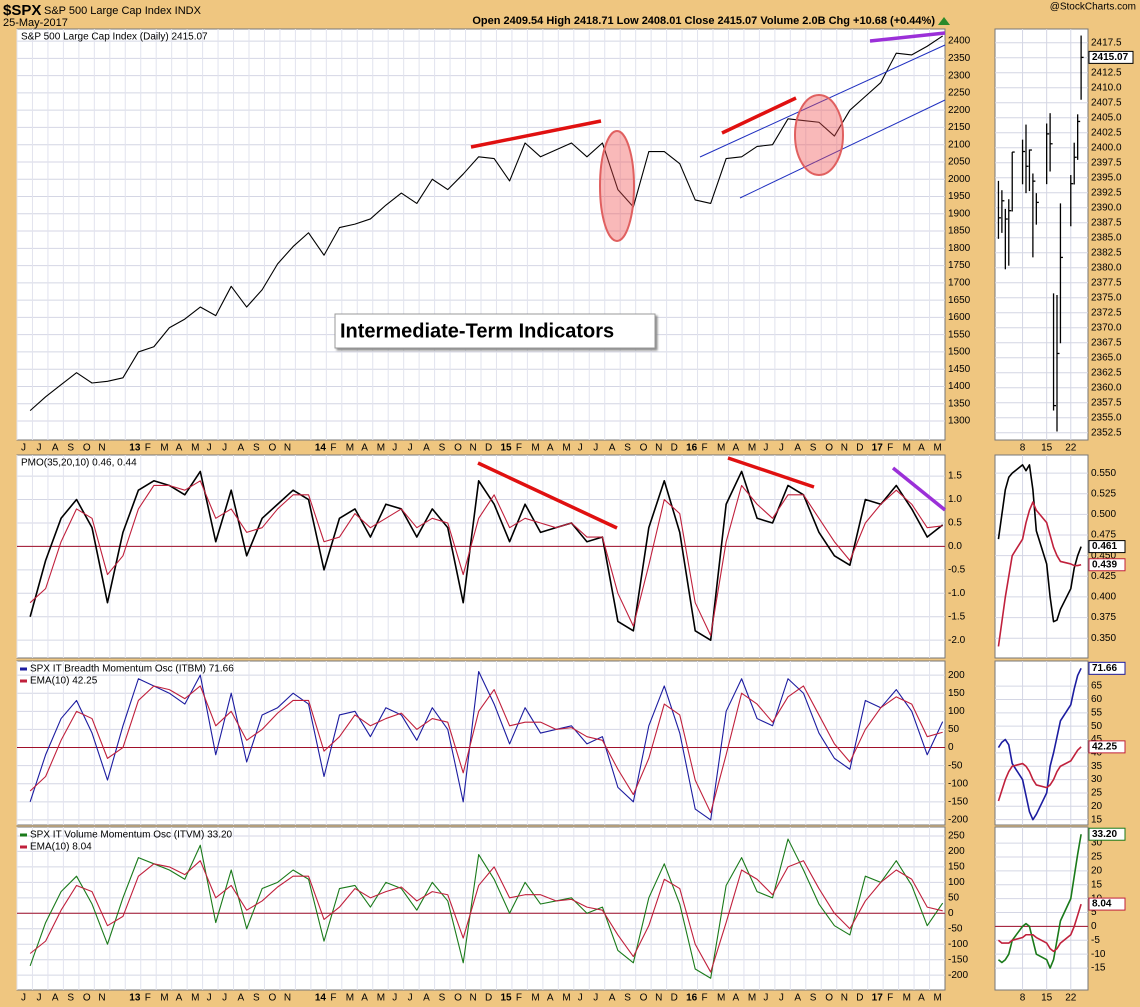  I want to click on y-tick-label: 150, so click(956, 693).